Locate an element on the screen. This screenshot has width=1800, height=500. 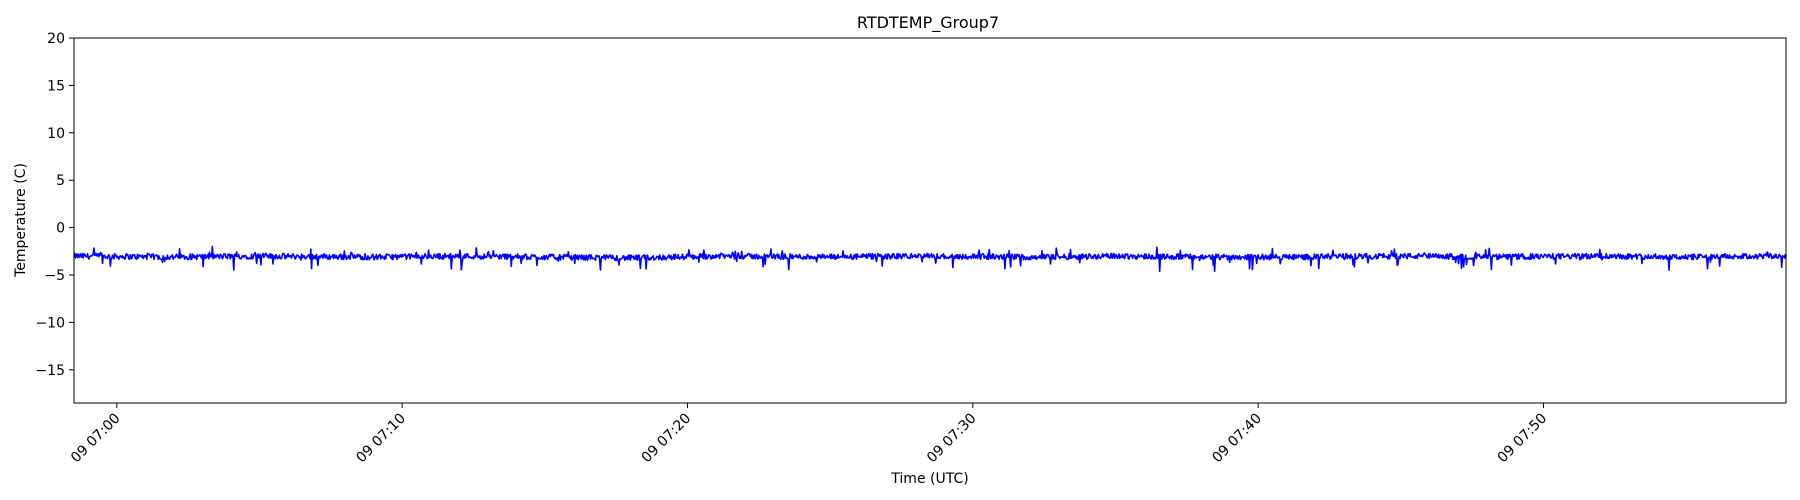
y-axis-title: Temperature (C) is located at coordinates (21, 220).